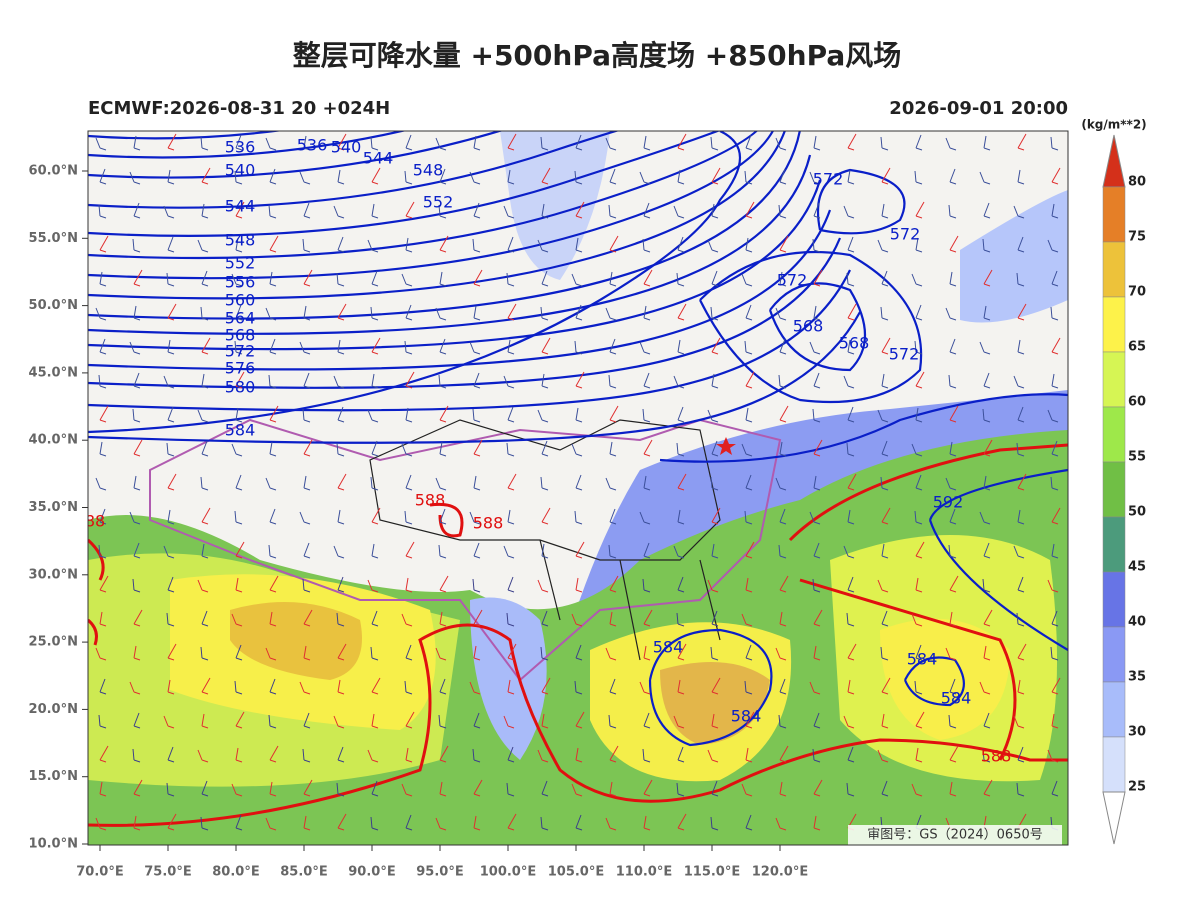  What do you see at coordinates (371, 872) in the screenshot?
I see `lon-label: 90.0°E` at bounding box center [371, 872].